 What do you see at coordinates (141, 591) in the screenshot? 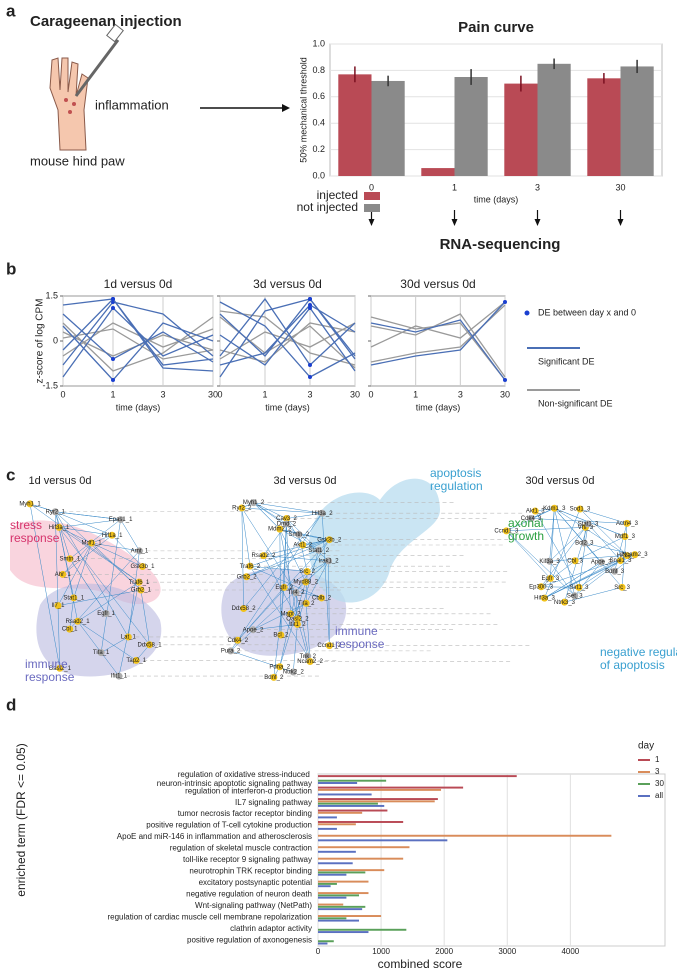
I see `node-label: Grb2_1` at bounding box center [141, 591].